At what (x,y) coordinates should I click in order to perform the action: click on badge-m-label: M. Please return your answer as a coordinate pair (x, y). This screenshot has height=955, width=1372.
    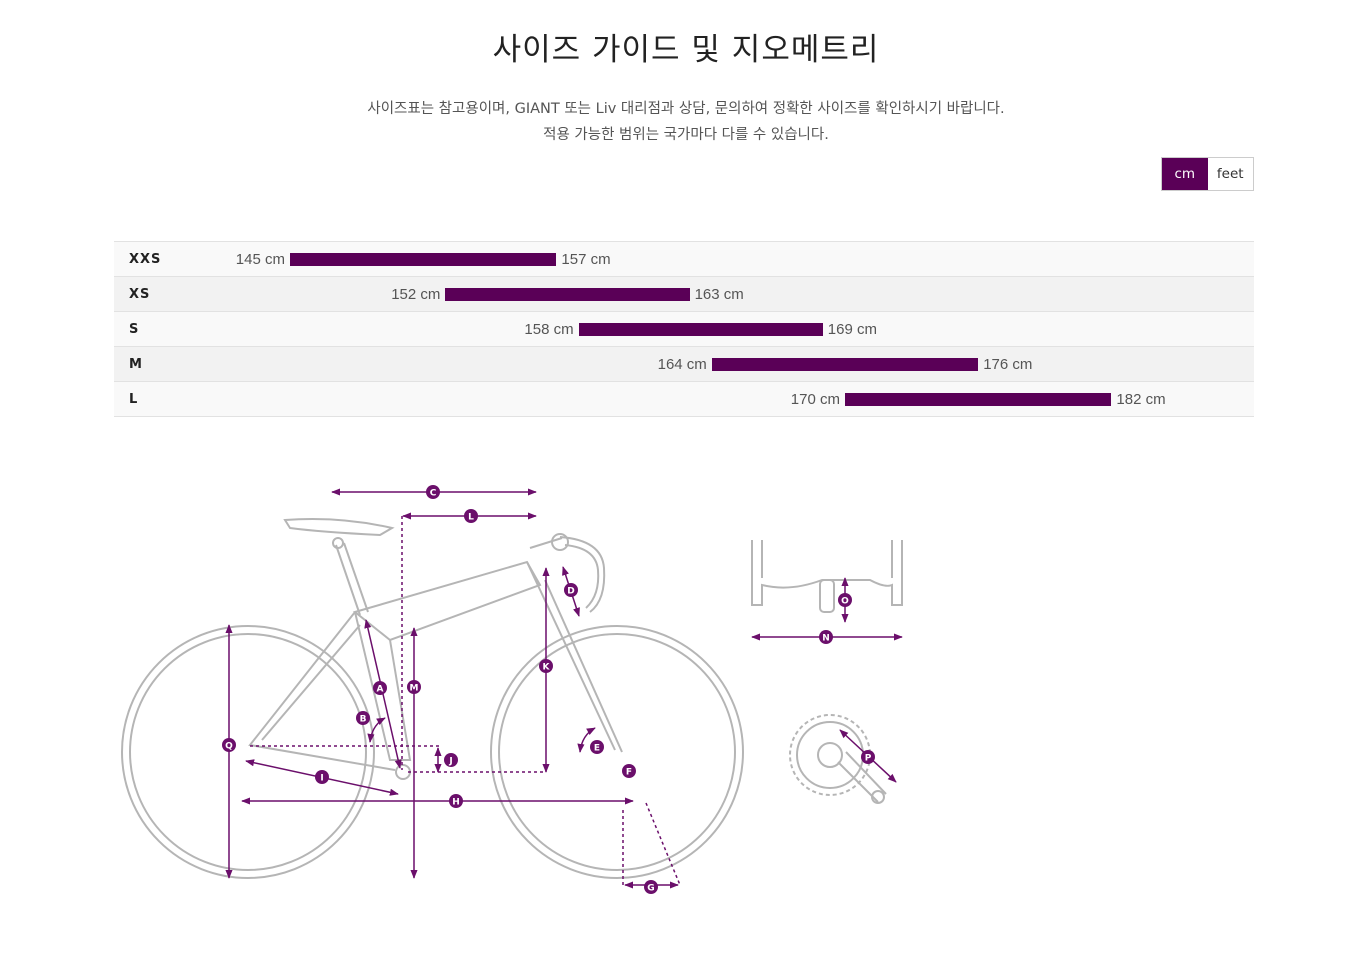
    Looking at the image, I should click on (414, 689).